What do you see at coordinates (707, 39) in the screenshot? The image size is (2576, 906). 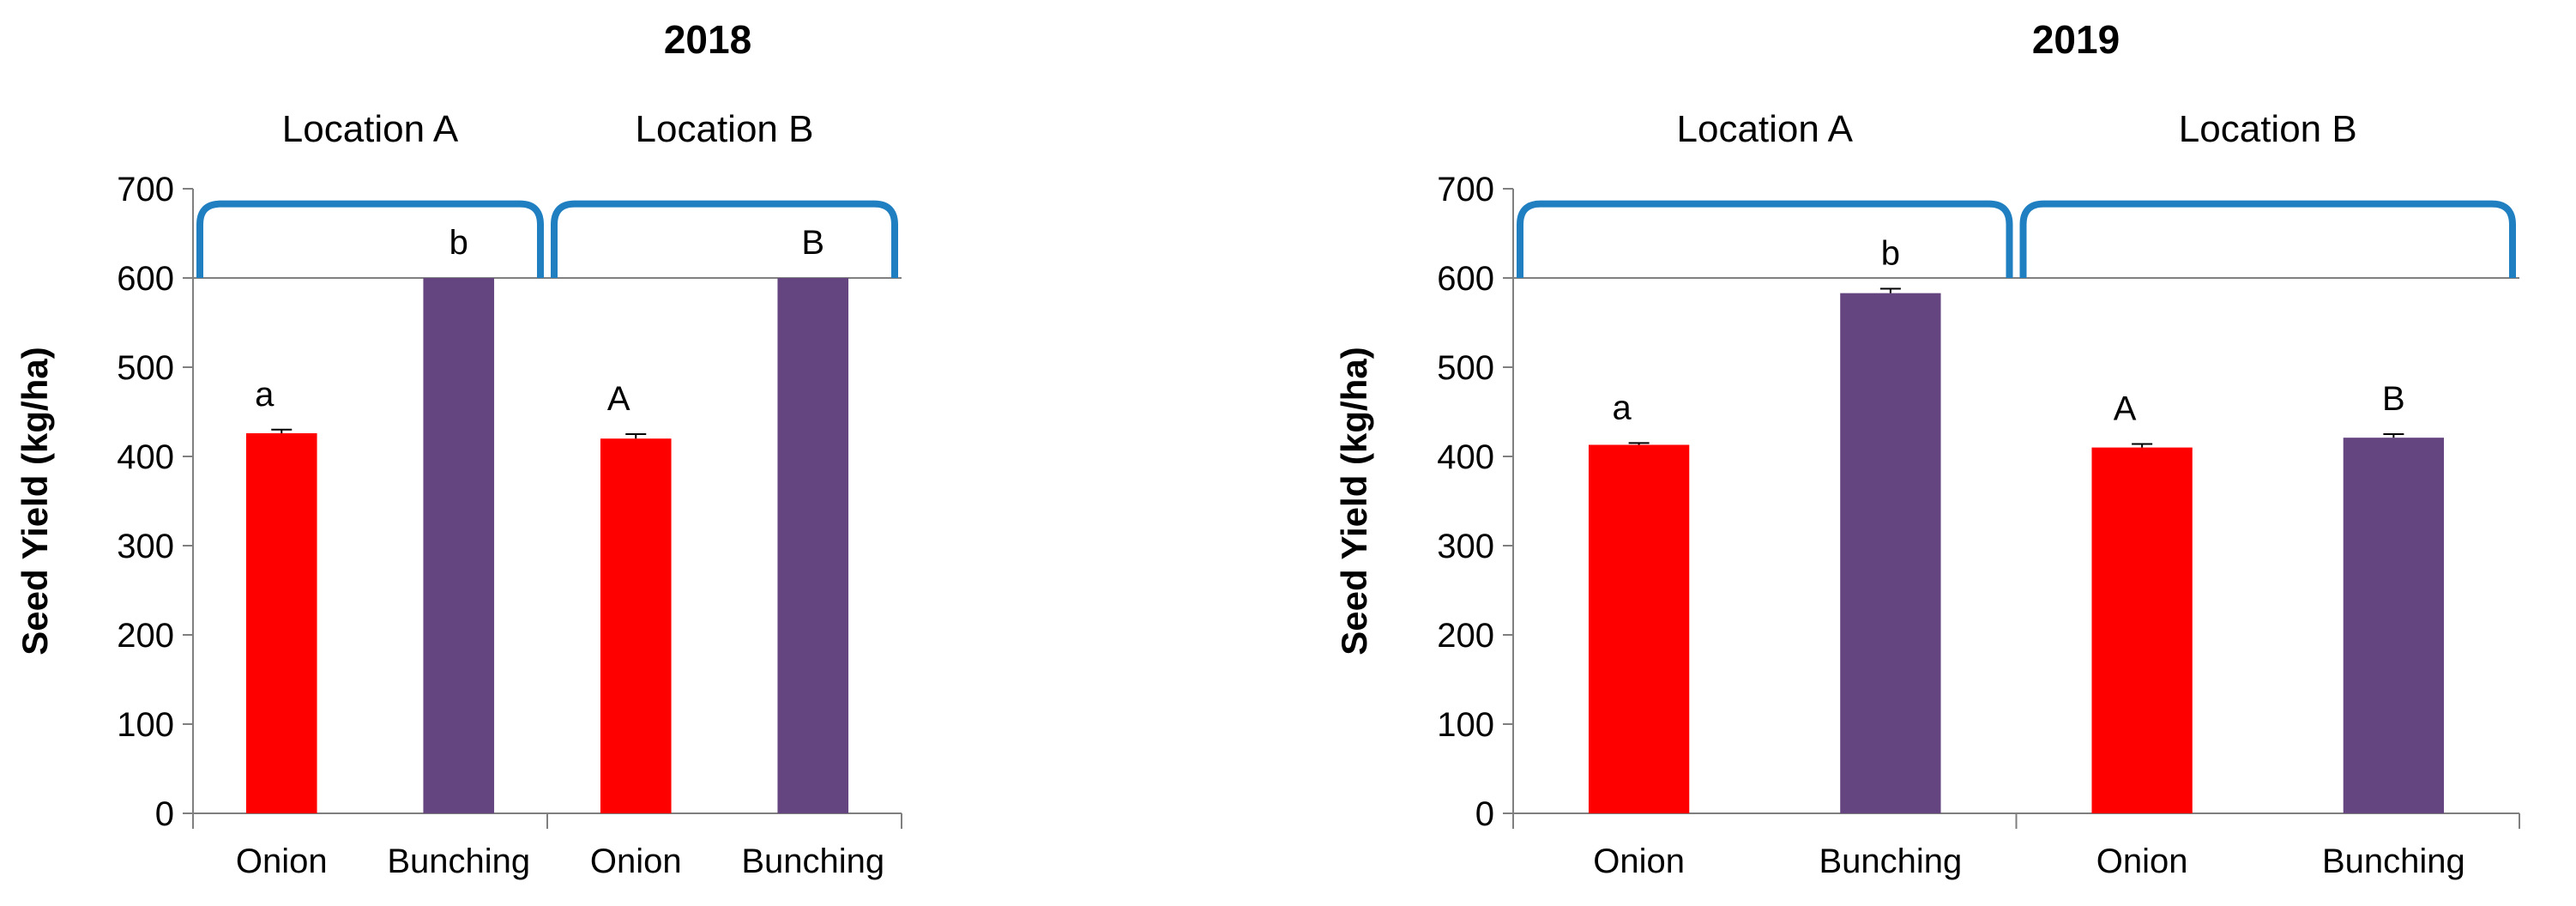 I see `chart-title: 2018` at bounding box center [707, 39].